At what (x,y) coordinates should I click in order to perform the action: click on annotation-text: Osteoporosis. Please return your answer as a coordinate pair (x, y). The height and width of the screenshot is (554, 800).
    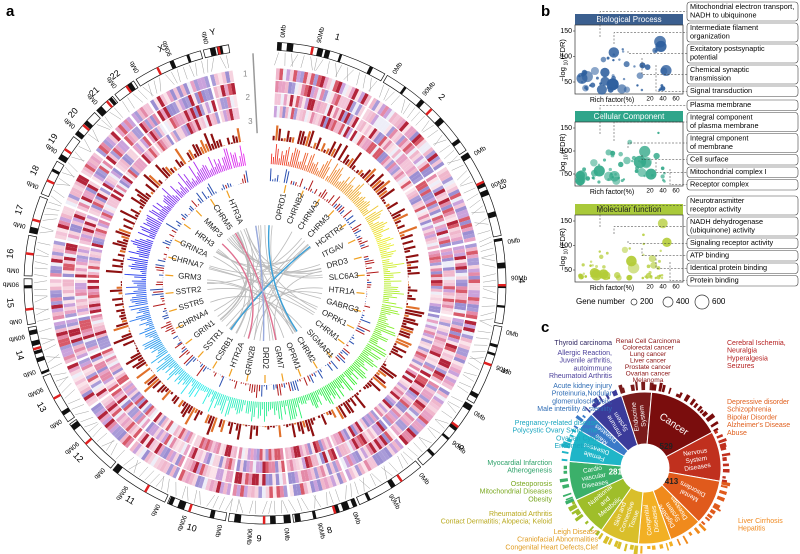
    Looking at the image, I should click on (532, 484).